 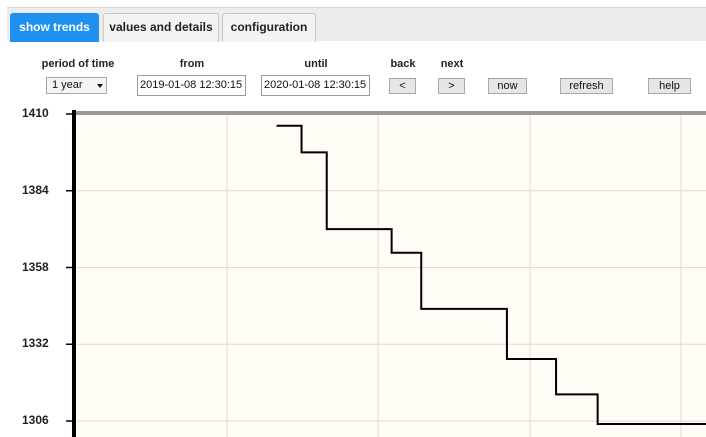 I want to click on tab-show-trends: show trends, so click(x=54, y=27).